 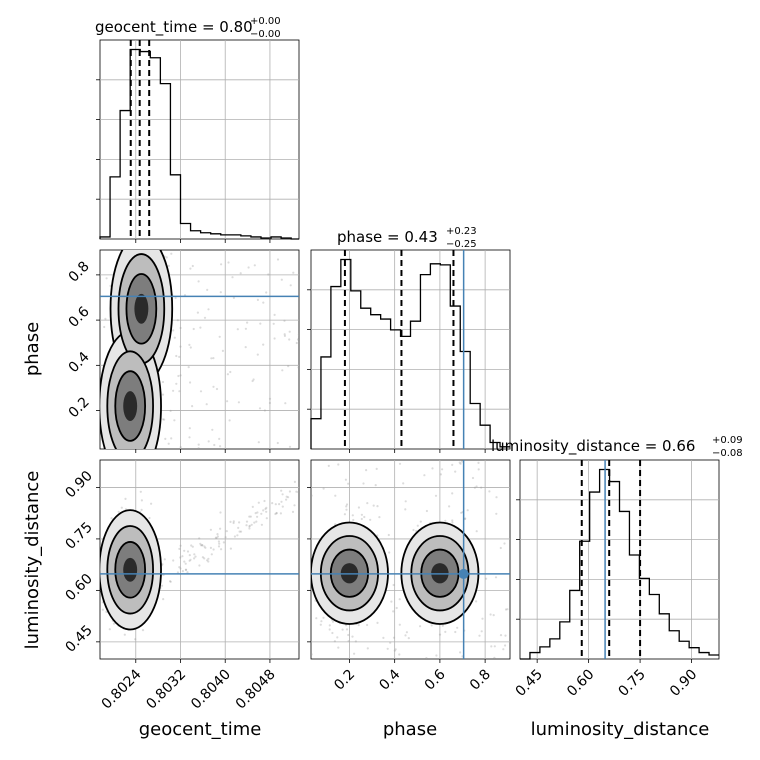 I want to click on xtick-label-luminosity-distance: 0.60, so click(x=580, y=683).